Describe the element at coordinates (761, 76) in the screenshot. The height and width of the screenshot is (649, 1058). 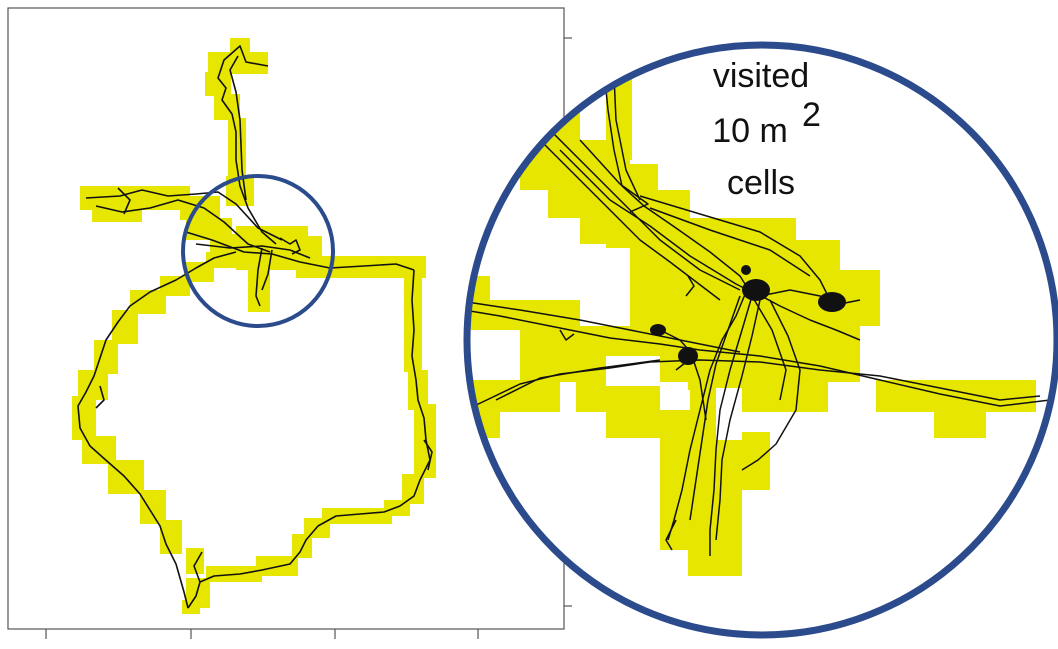
I see `annotation-line-1: visited` at that location.